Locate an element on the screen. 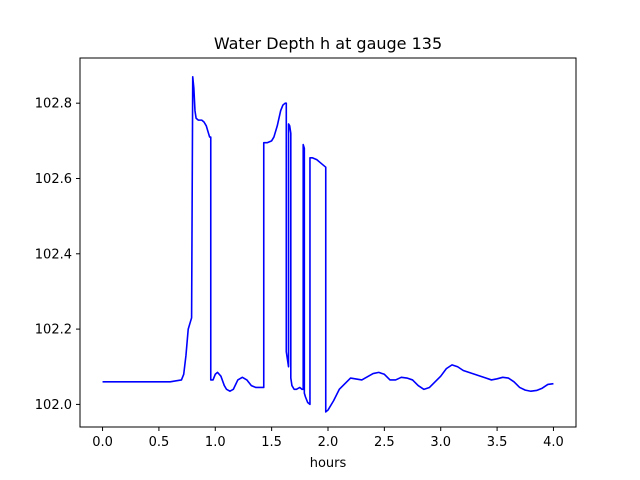 This screenshot has height=480, width=640. x-tick-label: 4.0 is located at coordinates (553, 442).